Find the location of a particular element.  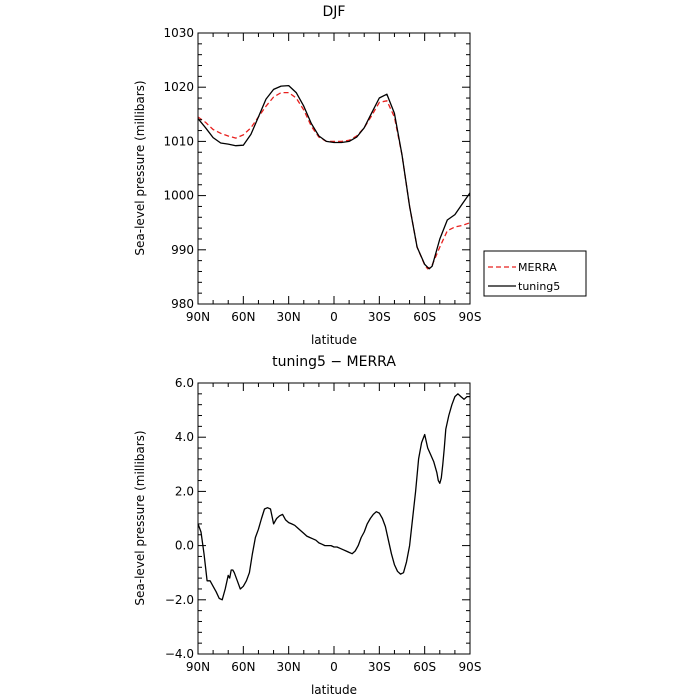

y-tick-label: −4.0 is located at coordinates (179, 654).